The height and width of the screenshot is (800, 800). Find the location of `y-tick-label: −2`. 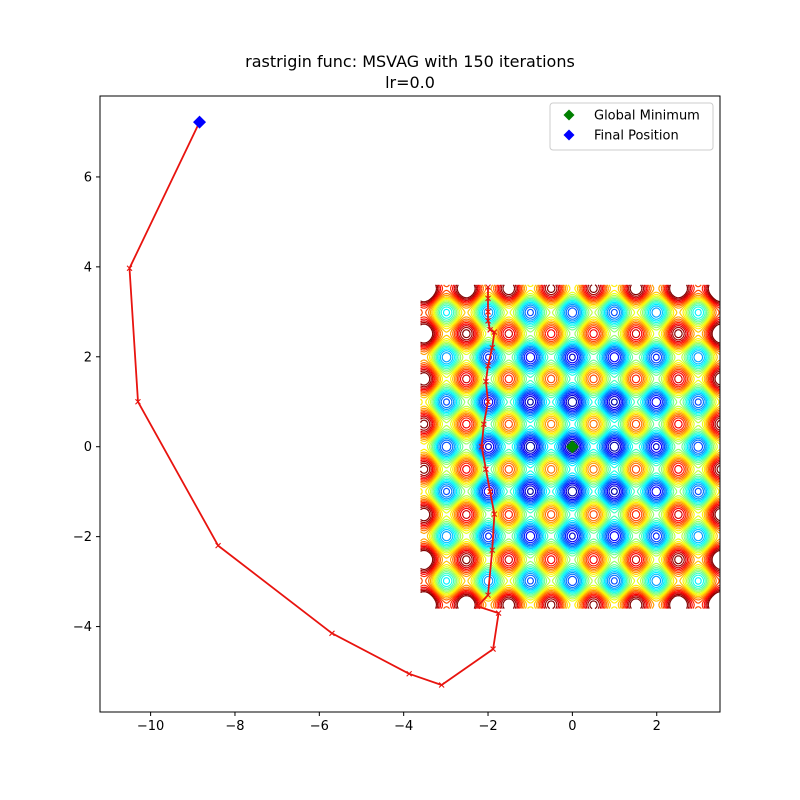

y-tick-label: −2 is located at coordinates (82, 537).